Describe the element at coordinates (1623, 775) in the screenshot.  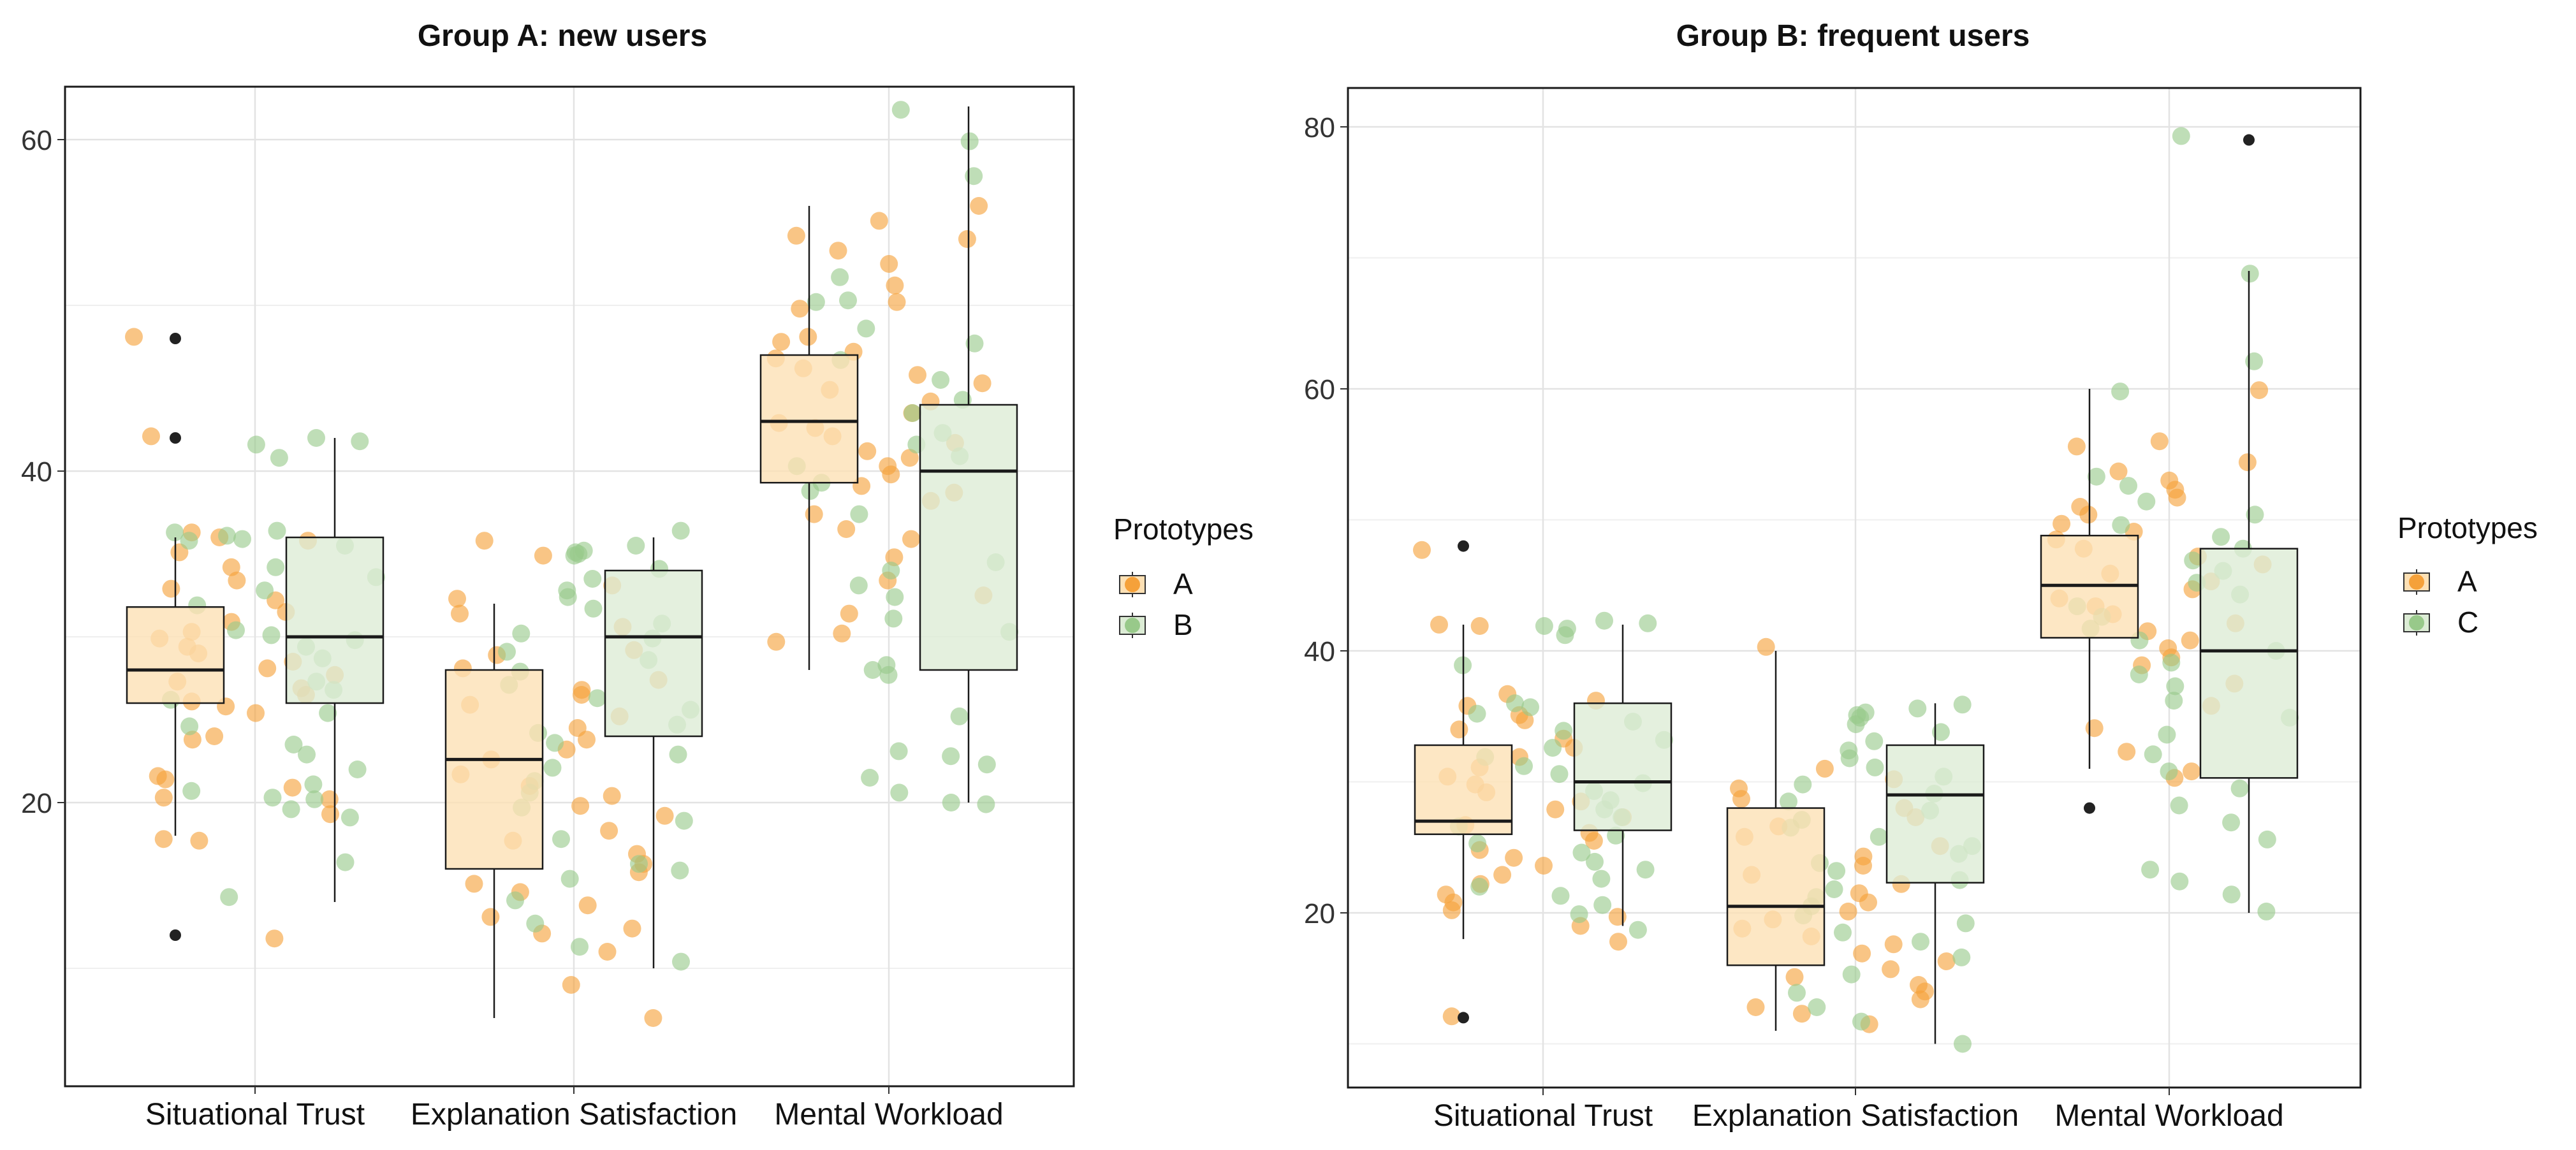
I see `box-c` at that location.